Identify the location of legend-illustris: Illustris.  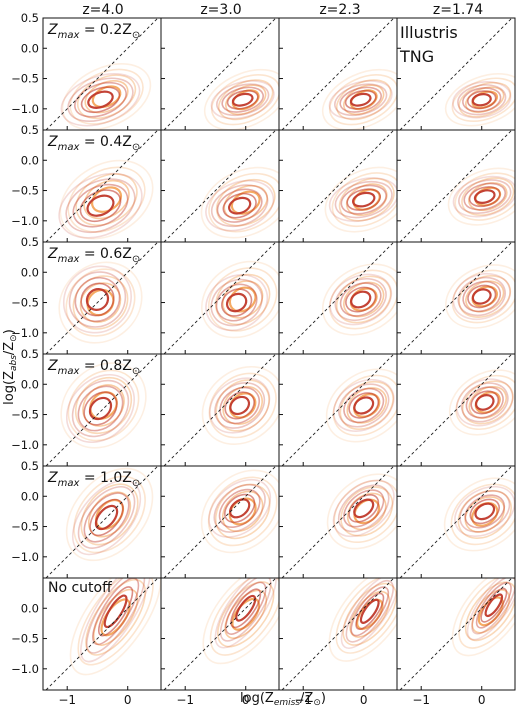
(429, 32).